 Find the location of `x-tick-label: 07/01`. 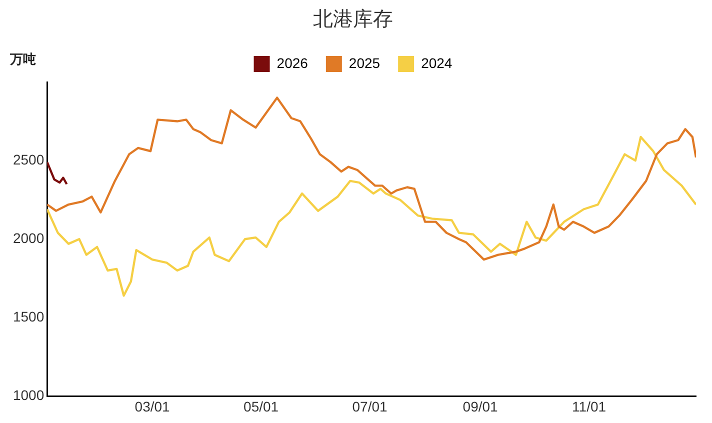

x-tick-label: 07/01 is located at coordinates (370, 406).